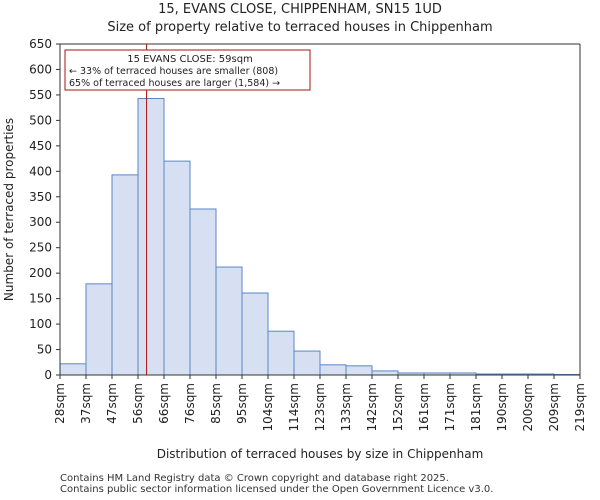 The height and width of the screenshot is (500, 600). Describe the element at coordinates (40, 120) in the screenshot. I see `y-tick-label: 500` at that location.